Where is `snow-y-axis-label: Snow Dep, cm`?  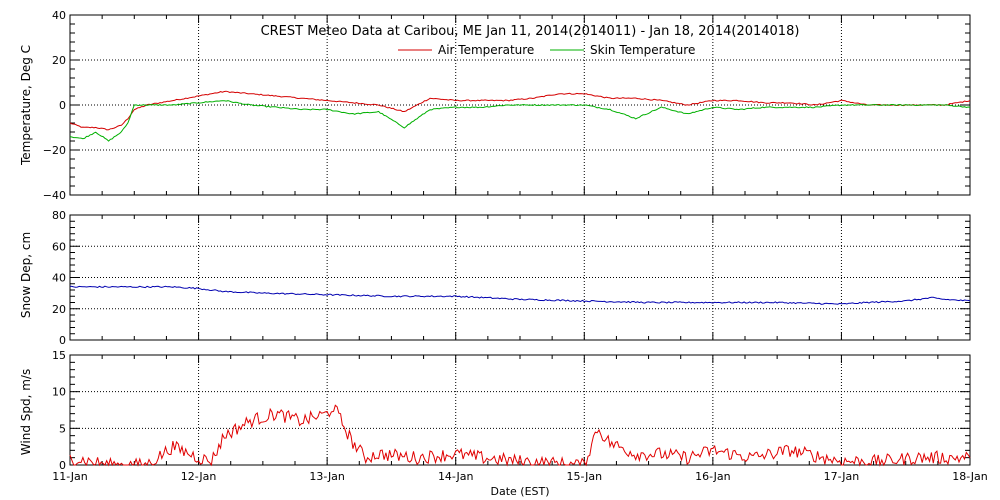 snow-y-axis-label: Snow Dep, cm is located at coordinates (26, 275).